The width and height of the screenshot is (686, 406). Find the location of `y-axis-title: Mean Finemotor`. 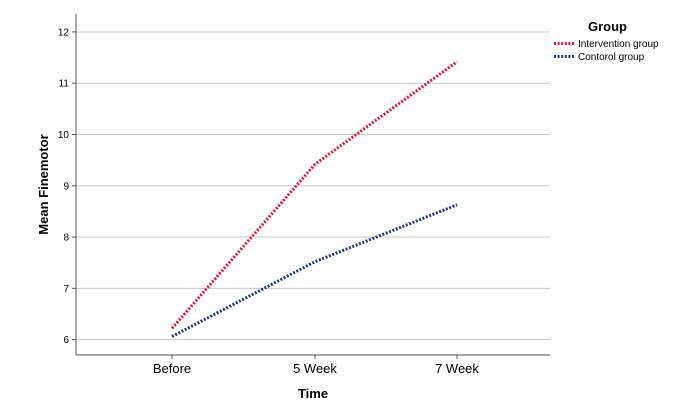

y-axis-title: Mean Finemotor is located at coordinates (43, 184).